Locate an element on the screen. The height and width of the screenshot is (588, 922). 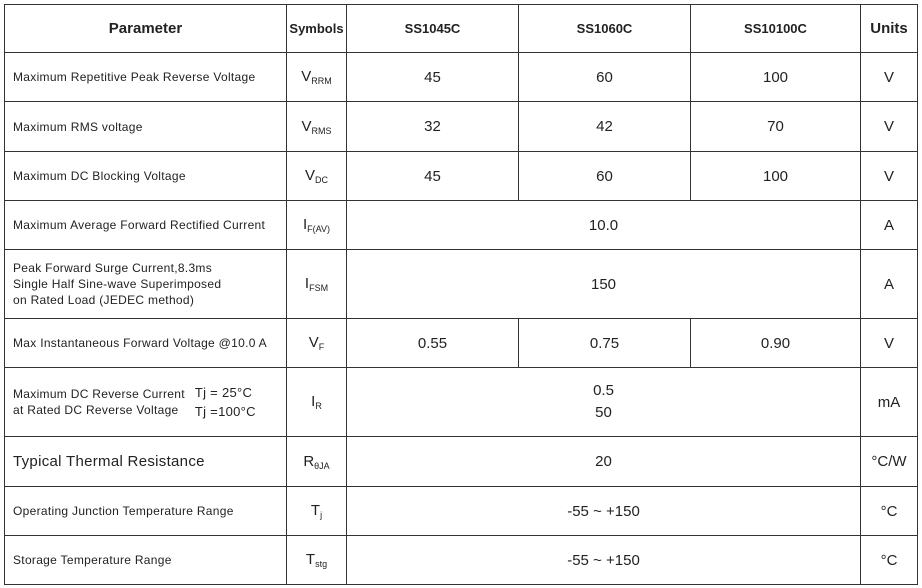
symbol-subscript: F(AV) is located at coordinates (318, 229).